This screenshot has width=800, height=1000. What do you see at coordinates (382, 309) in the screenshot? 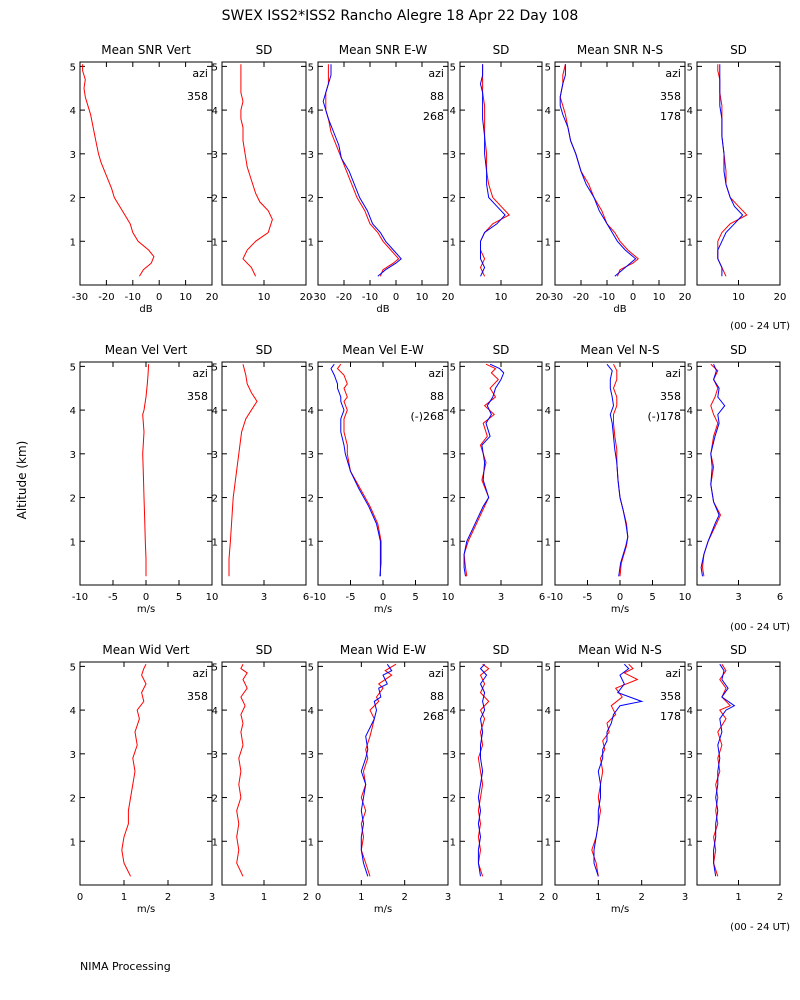
I see `x-axis-unit: dB` at bounding box center [382, 309].